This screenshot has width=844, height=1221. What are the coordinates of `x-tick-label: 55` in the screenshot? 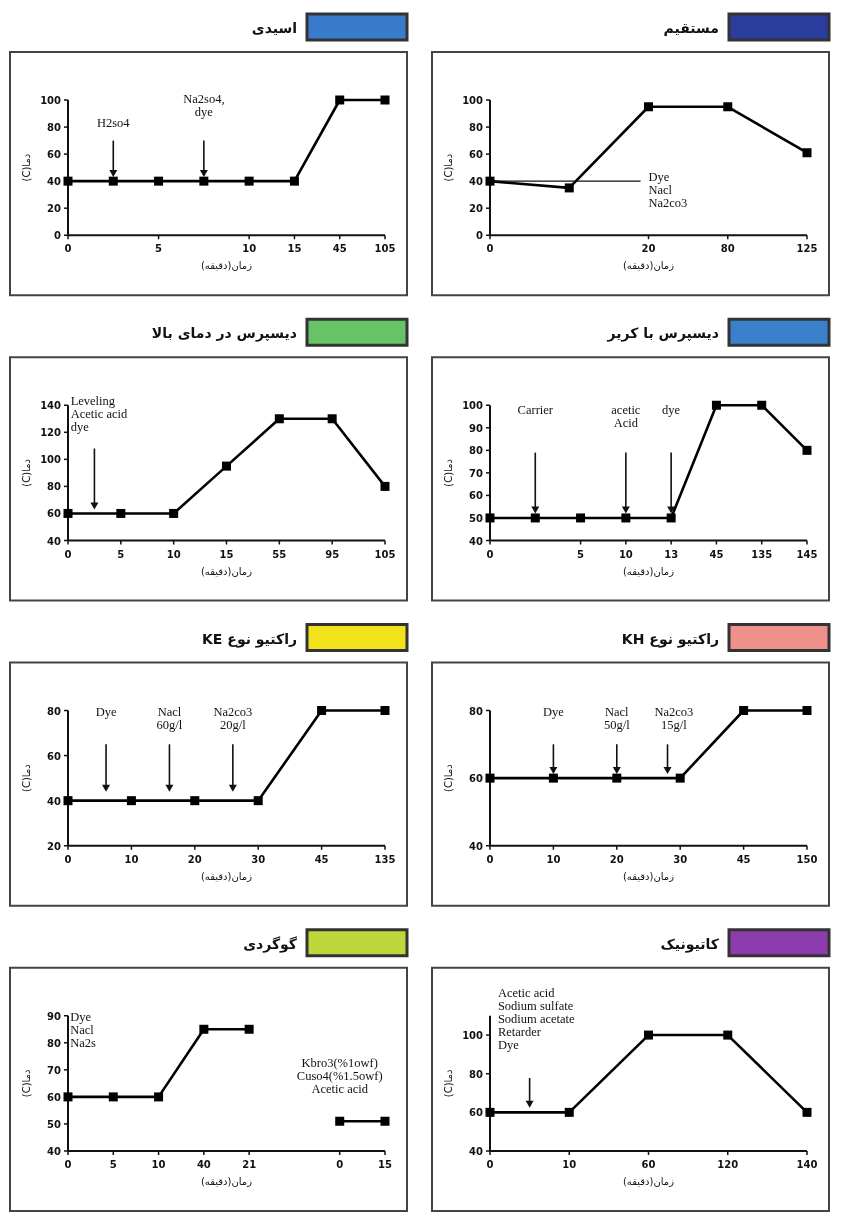 It's located at (279, 554).